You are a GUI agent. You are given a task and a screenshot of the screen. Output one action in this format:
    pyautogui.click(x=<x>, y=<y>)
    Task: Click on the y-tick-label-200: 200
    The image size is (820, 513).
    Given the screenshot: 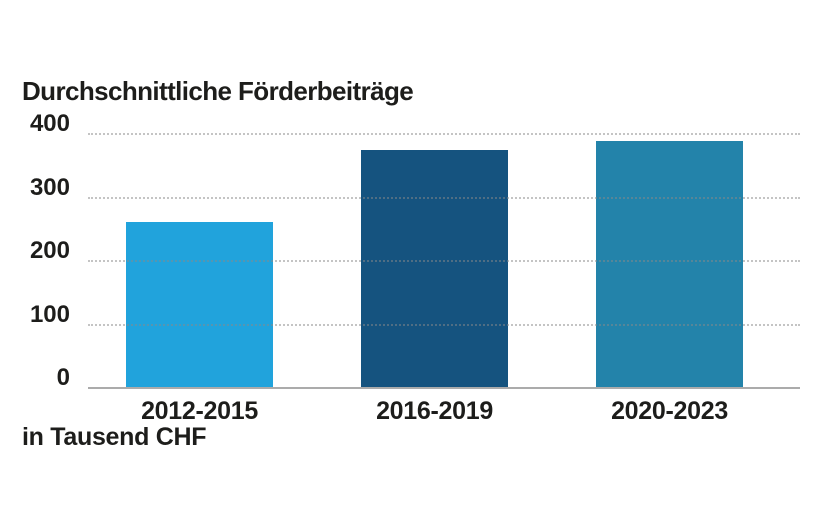 What is the action you would take?
    pyautogui.click(x=49, y=250)
    